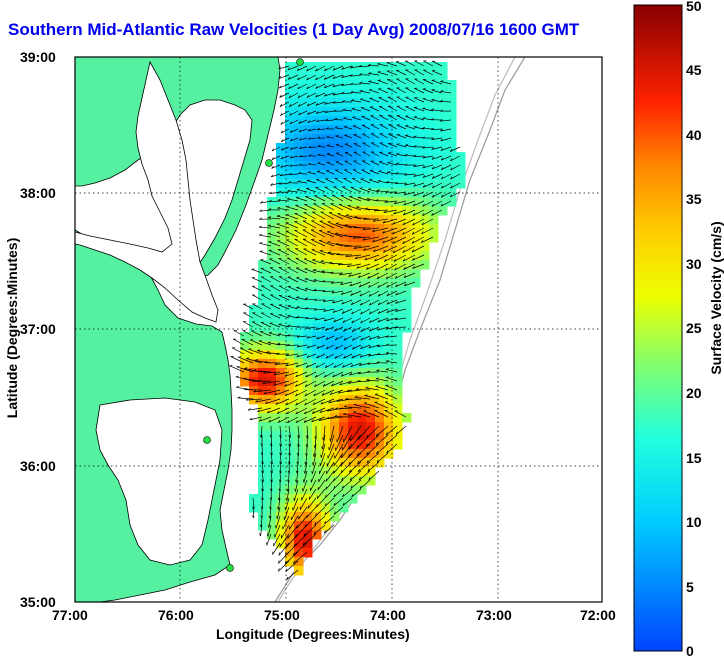  I want to click on radar-station, so click(230, 568).